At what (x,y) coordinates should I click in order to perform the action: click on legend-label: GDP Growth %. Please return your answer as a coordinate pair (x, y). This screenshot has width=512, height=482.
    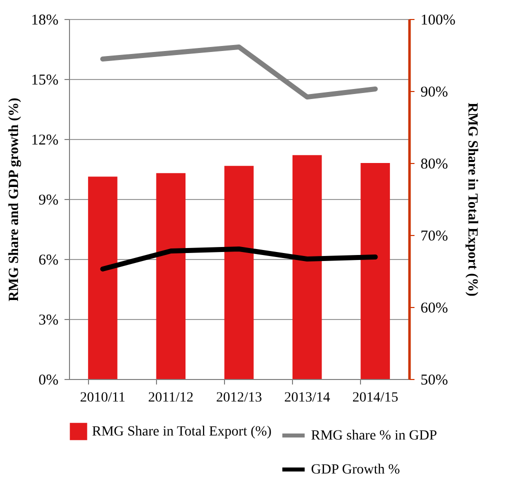
    Looking at the image, I should click on (355, 470).